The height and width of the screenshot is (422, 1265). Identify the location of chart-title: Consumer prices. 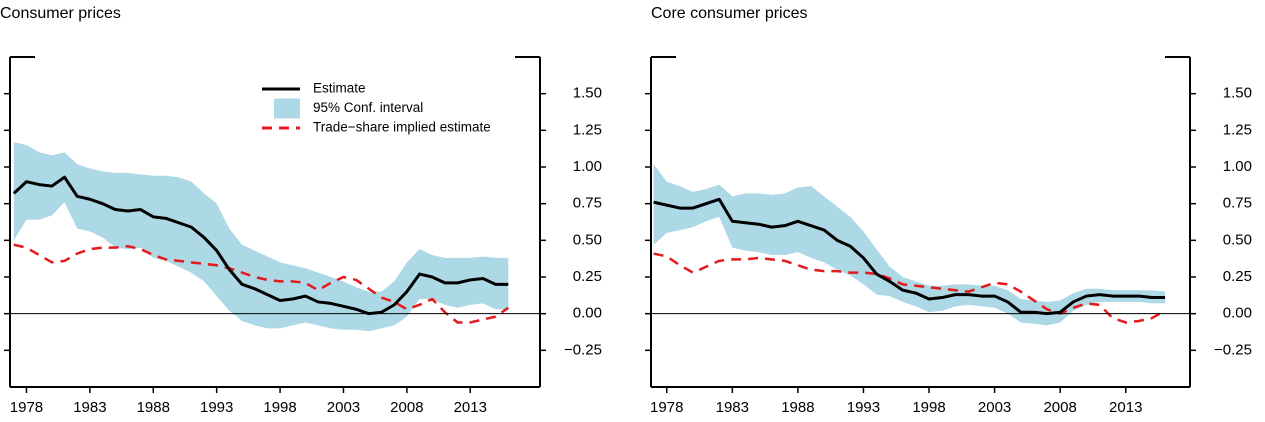
(60, 13).